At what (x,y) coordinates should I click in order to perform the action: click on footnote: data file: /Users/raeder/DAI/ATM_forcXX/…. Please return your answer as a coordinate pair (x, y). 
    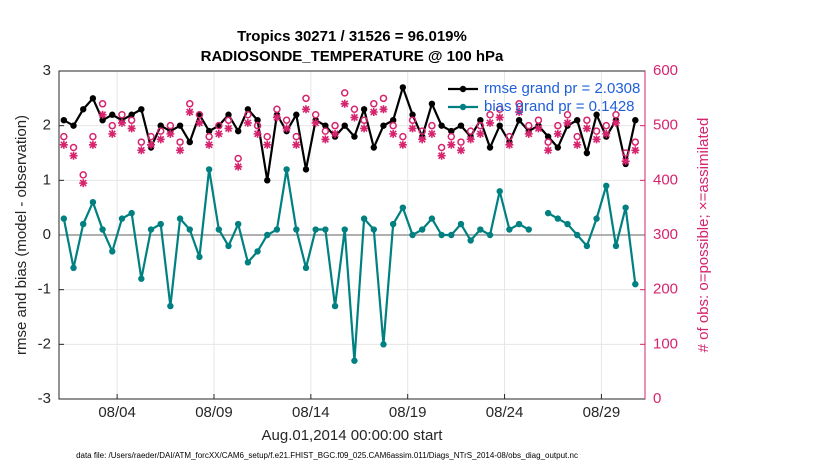
    Looking at the image, I should click on (327, 455).